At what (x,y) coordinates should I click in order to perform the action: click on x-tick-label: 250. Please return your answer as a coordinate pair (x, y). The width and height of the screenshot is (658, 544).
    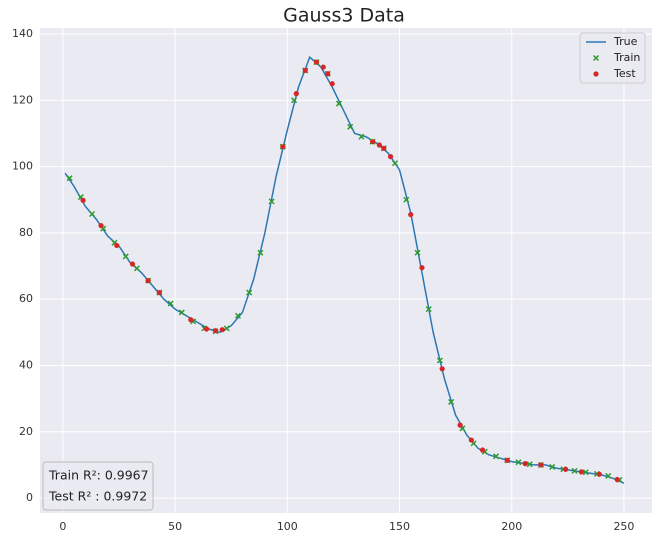
    Looking at the image, I should click on (623, 526).